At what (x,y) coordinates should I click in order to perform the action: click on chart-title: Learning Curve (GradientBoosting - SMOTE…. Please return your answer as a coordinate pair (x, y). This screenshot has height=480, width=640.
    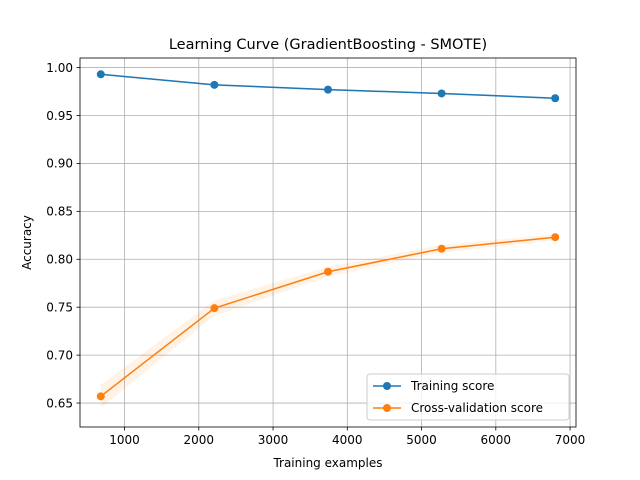
    Looking at the image, I should click on (328, 45).